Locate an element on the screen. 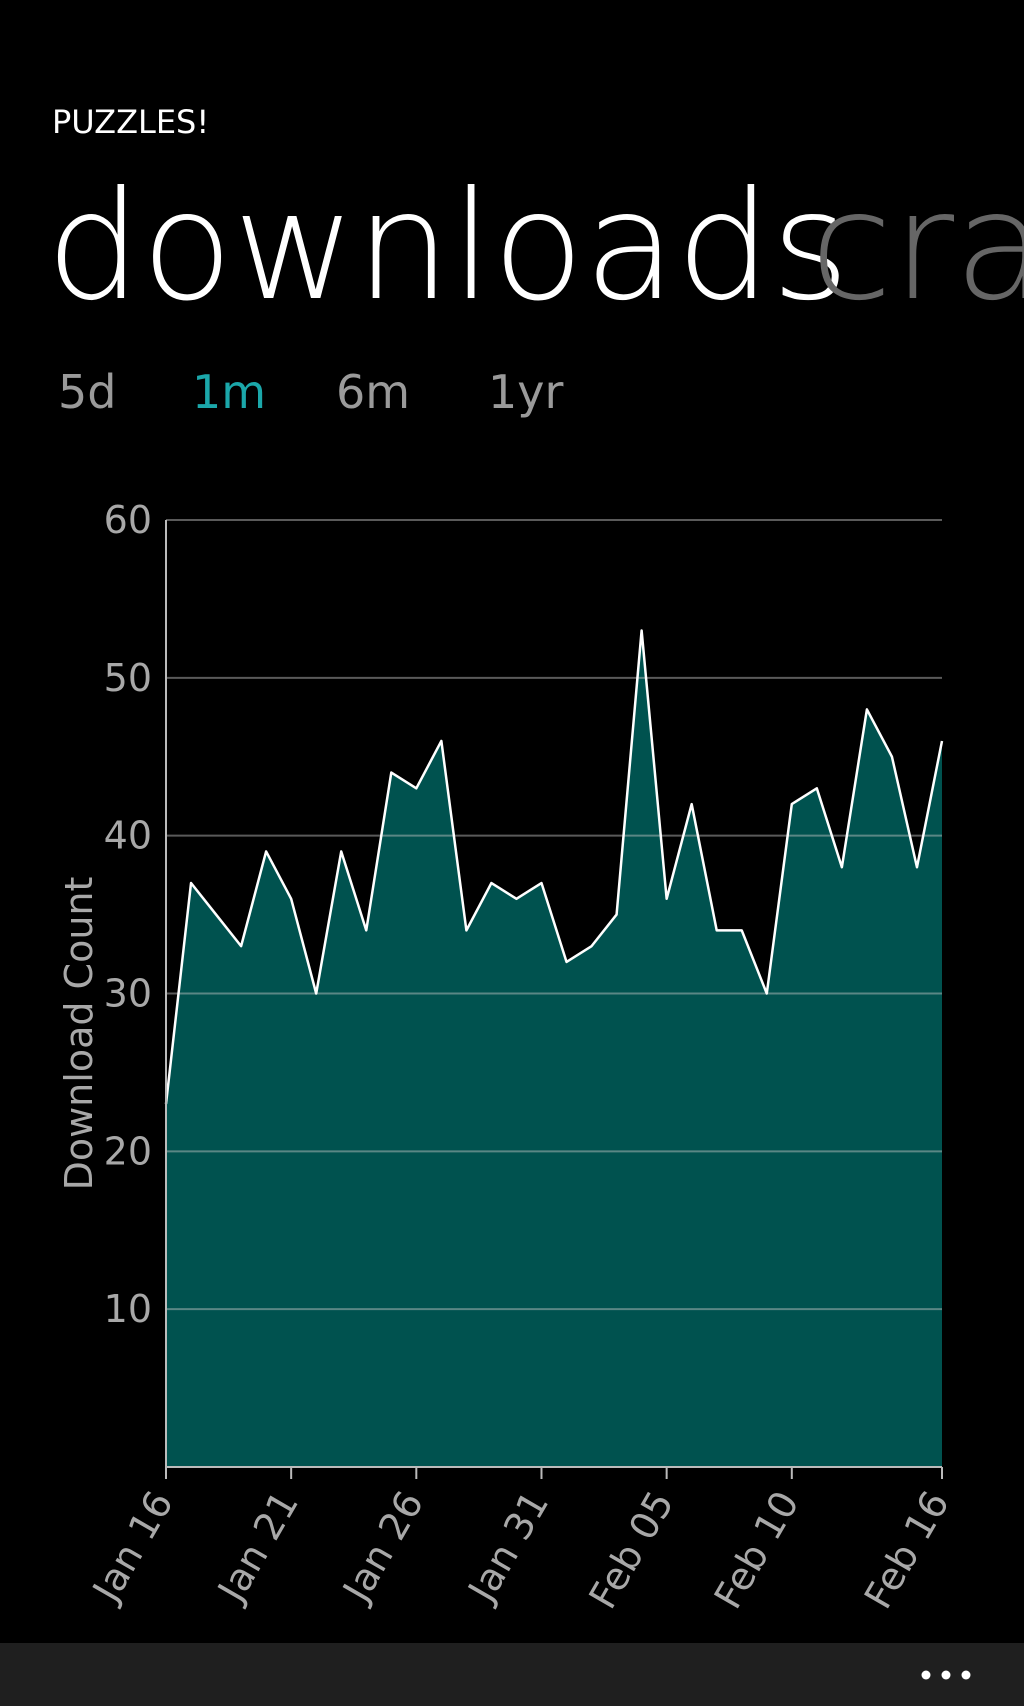  pivot-item: crashes is located at coordinates (917, 247).